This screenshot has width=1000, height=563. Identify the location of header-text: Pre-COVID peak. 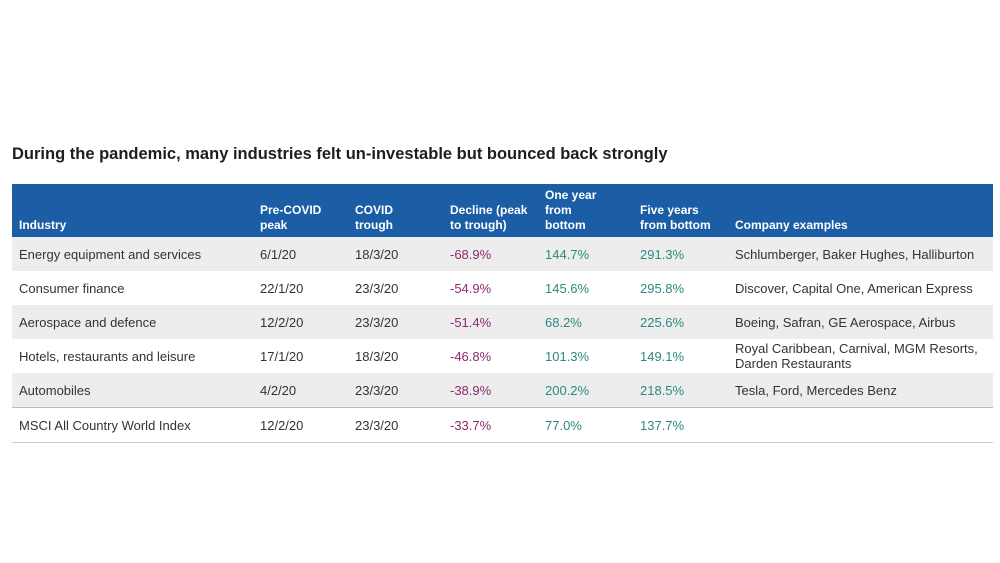
(291, 217).